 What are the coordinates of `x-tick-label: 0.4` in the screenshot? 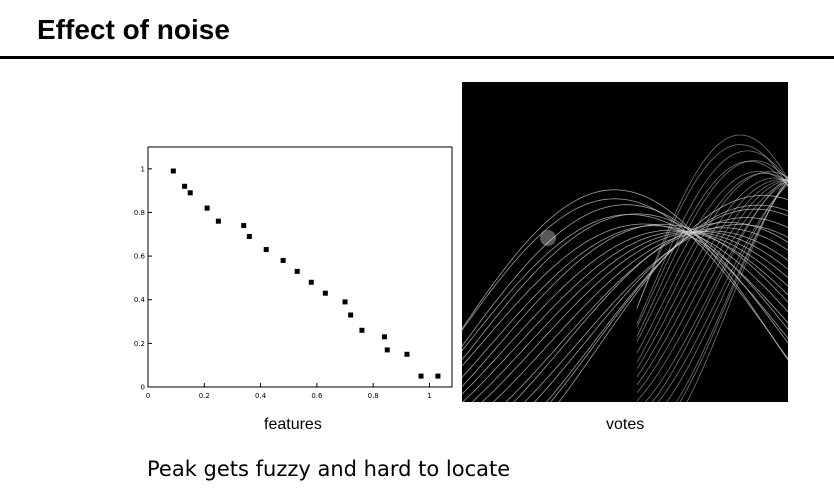 It's located at (261, 396).